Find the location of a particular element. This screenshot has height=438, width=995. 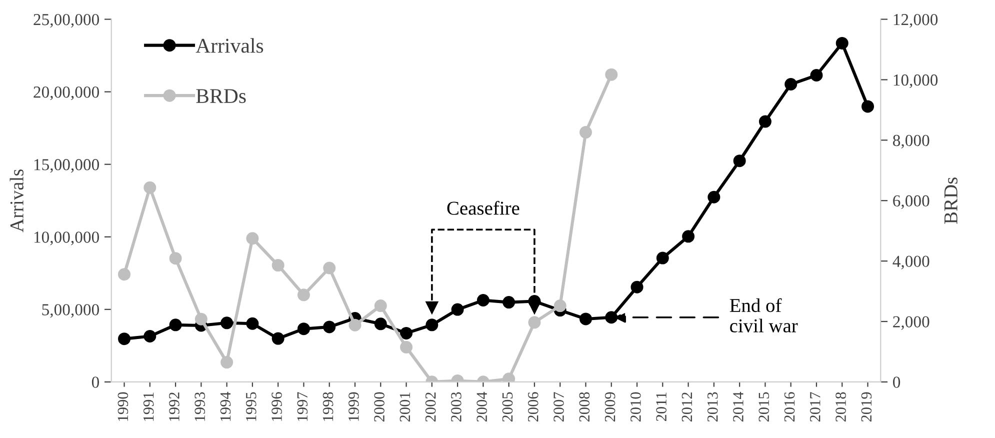

x-tick-label: 2012 is located at coordinates (687, 407).